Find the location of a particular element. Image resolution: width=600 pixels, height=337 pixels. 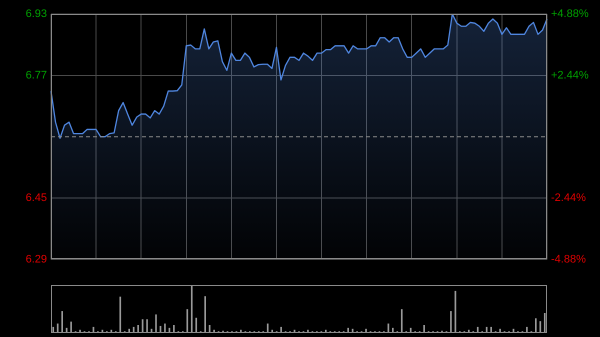

y-tick-label: 6.45 is located at coordinates (36, 198).